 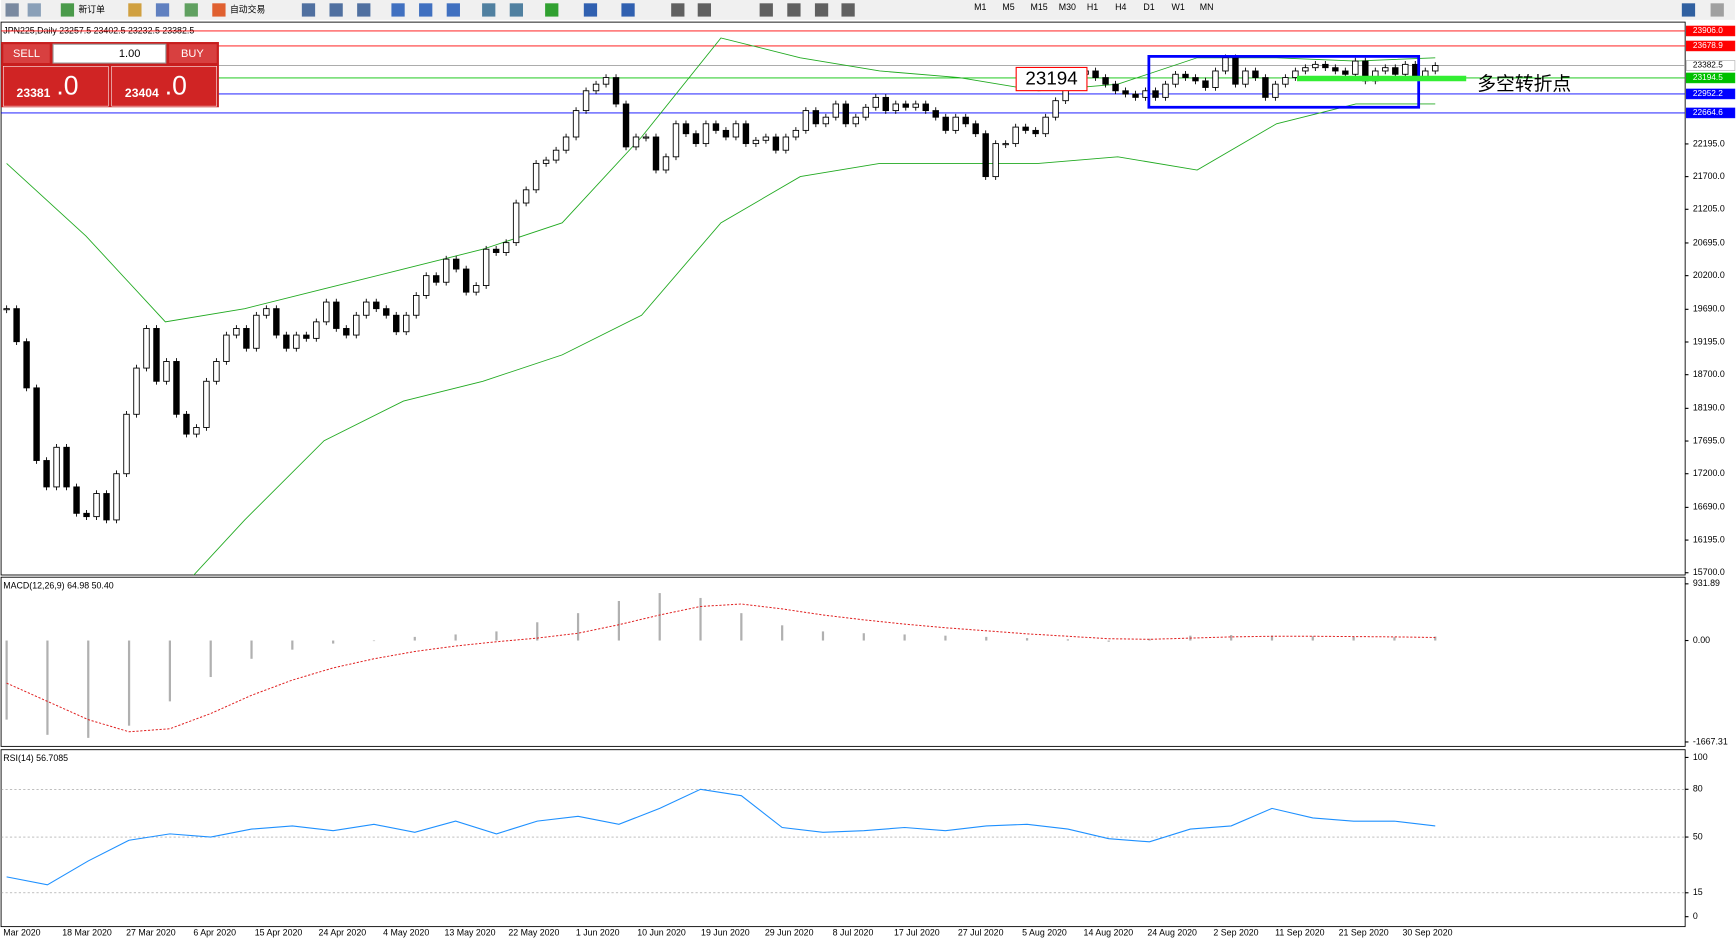 I want to click on sell-label: SELL, so click(x=26, y=54).